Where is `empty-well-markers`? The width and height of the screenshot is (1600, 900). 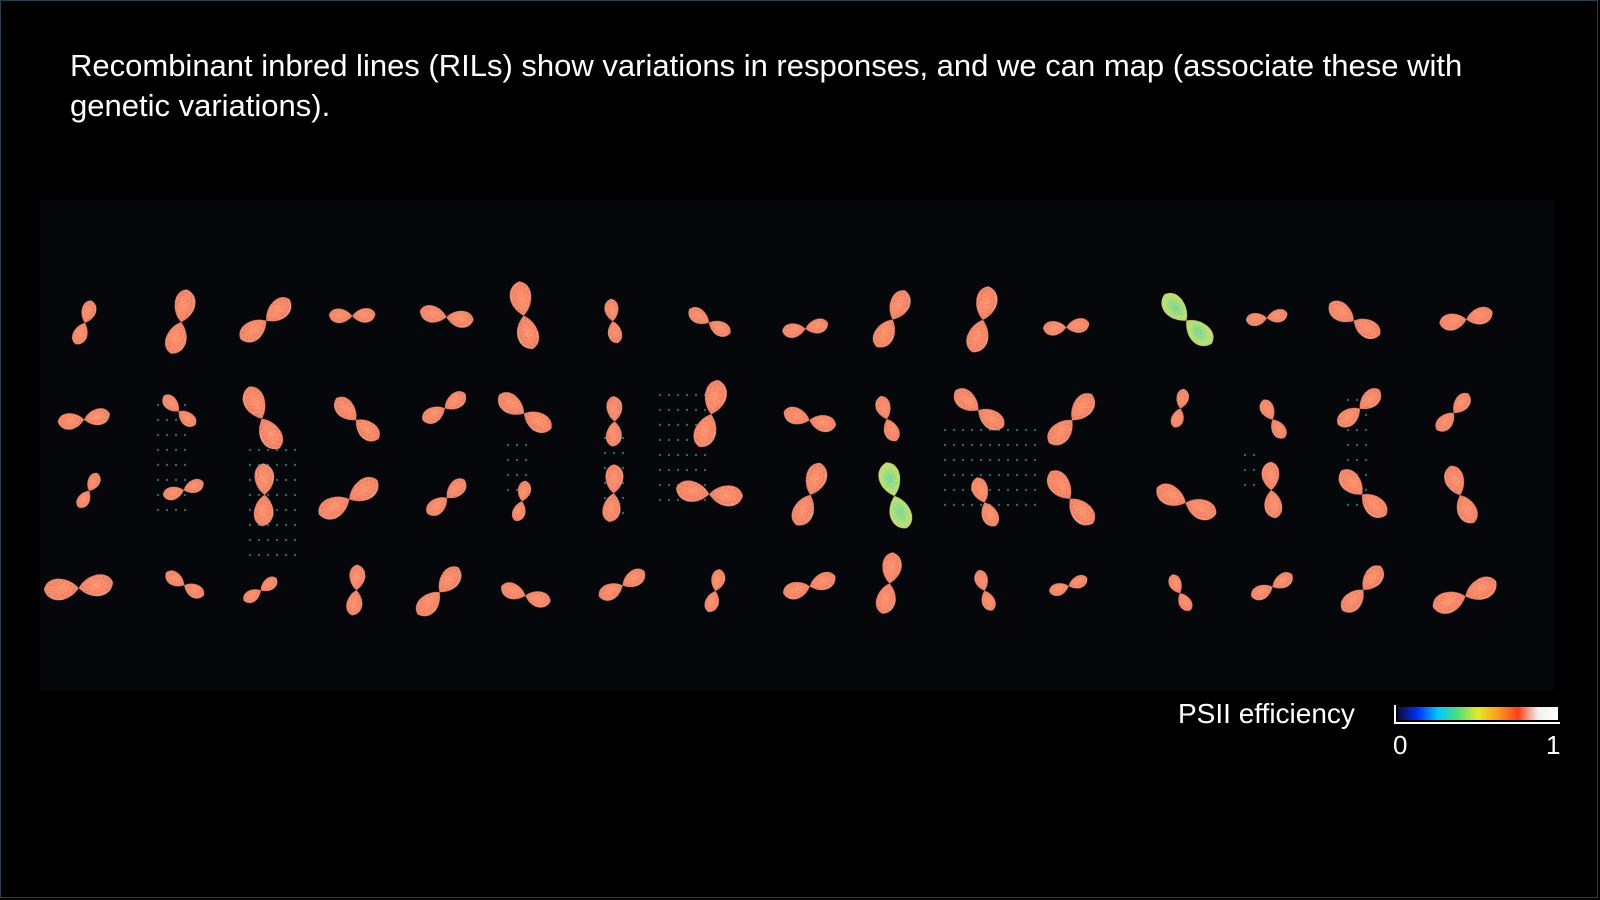 empty-well-markers is located at coordinates (762, 475).